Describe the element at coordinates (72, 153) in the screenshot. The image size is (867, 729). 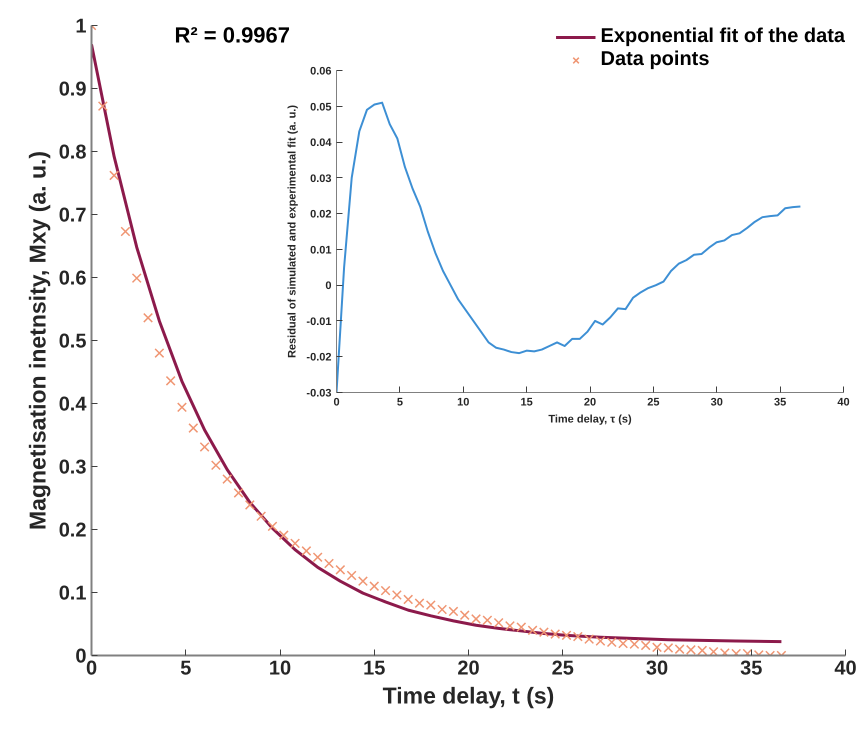
I see `y-tick-label: 0.8` at that location.